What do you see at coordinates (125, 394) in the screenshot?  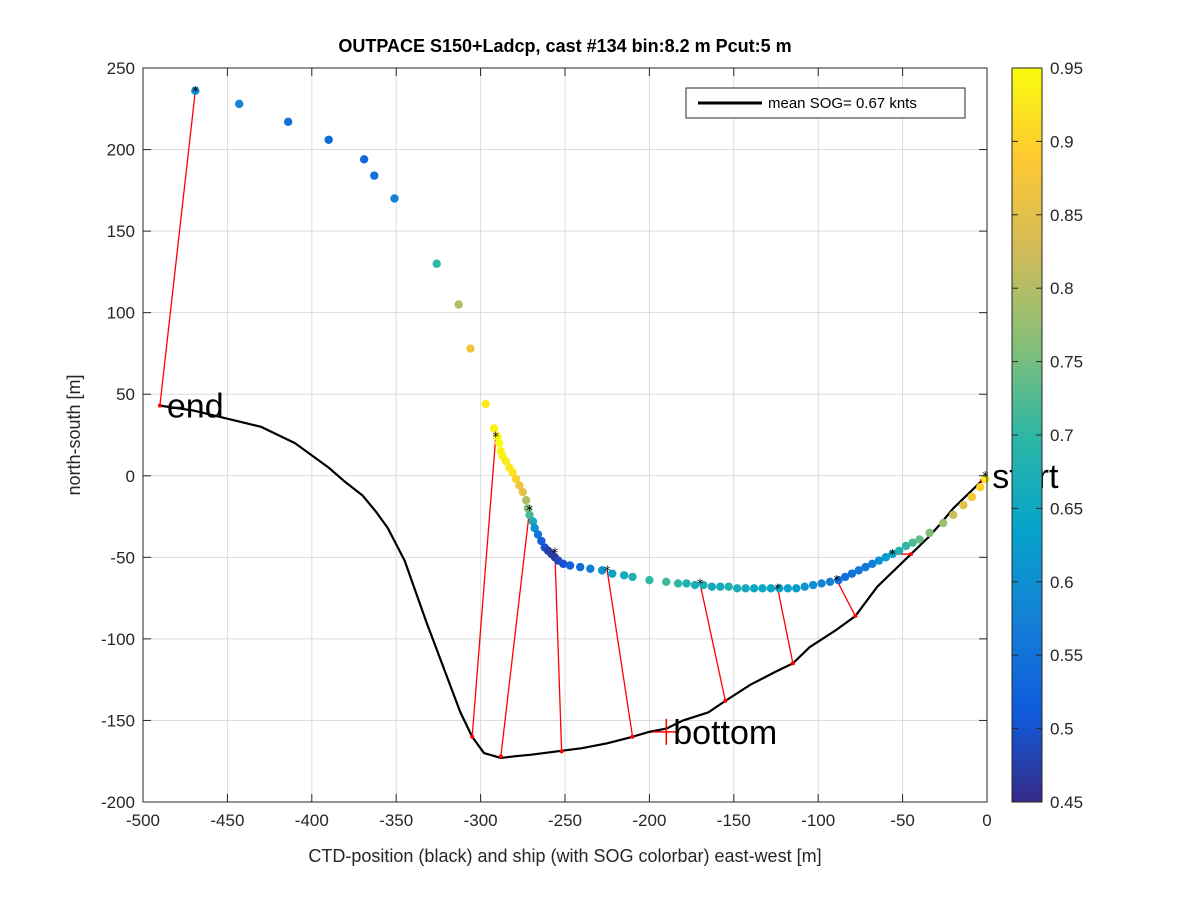 I see `y-tick-label: 50` at bounding box center [125, 394].